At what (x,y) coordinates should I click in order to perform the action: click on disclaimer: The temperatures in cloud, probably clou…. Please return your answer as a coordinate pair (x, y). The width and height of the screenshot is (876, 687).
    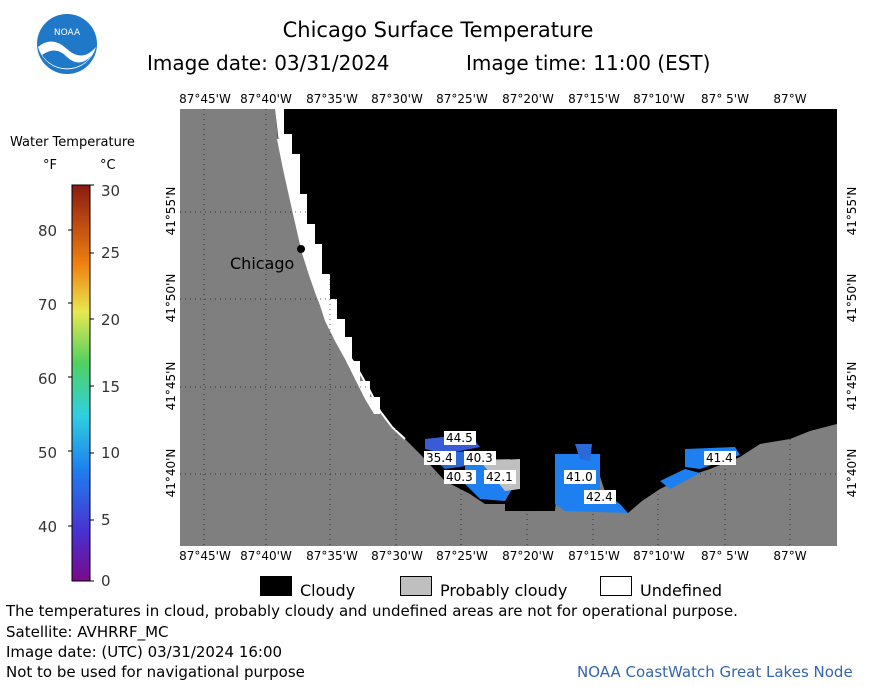
    Looking at the image, I should click on (372, 611).